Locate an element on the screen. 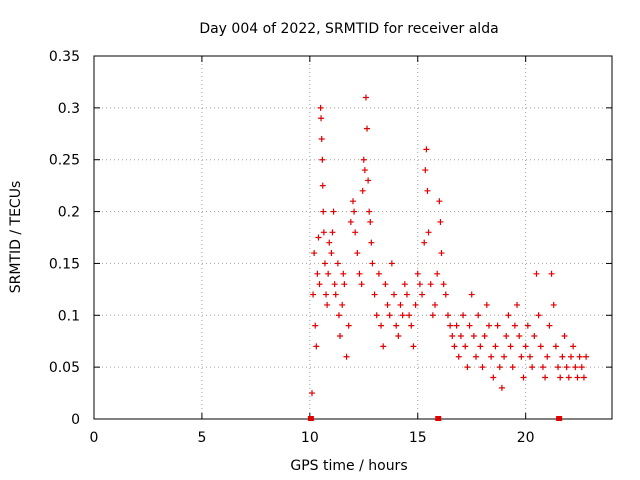  x-tick-label: 10 is located at coordinates (310, 438).